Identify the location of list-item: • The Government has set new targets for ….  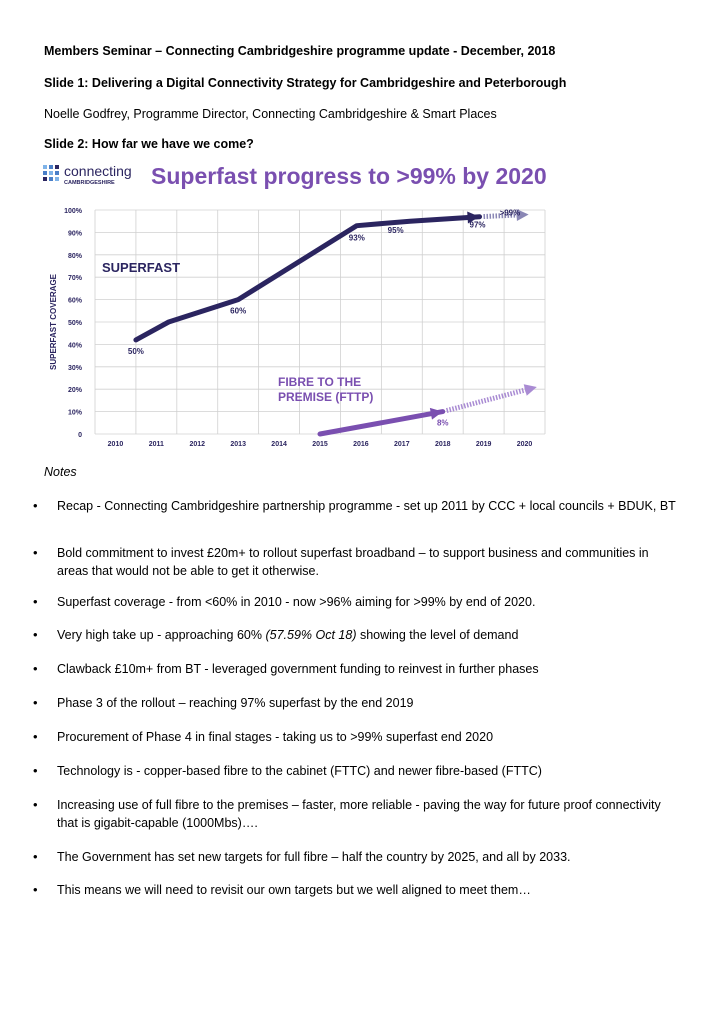
(302, 856).